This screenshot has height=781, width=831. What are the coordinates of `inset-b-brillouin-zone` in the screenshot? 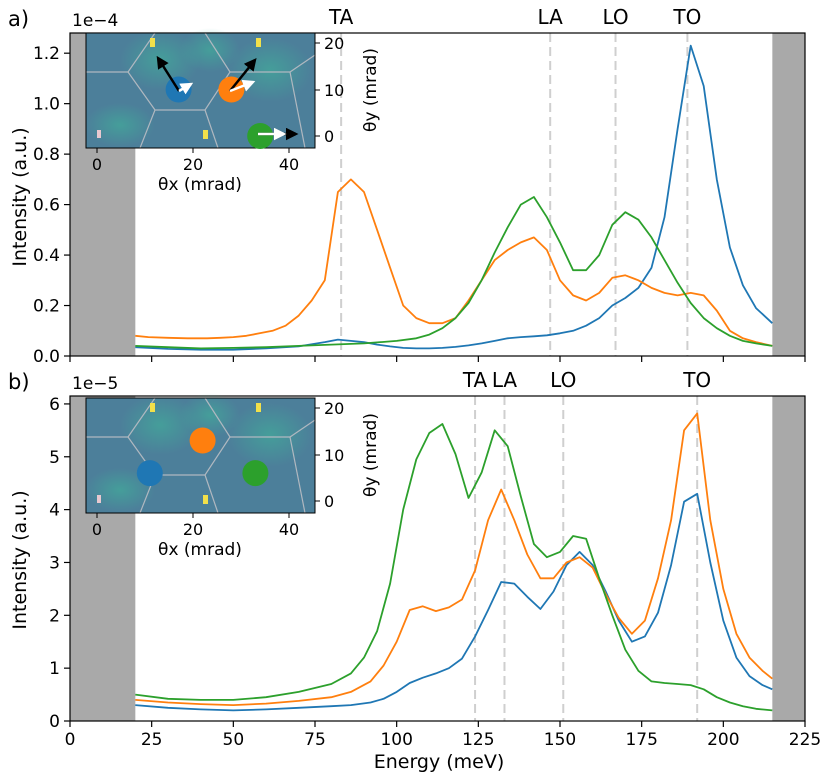 It's located at (201, 455).